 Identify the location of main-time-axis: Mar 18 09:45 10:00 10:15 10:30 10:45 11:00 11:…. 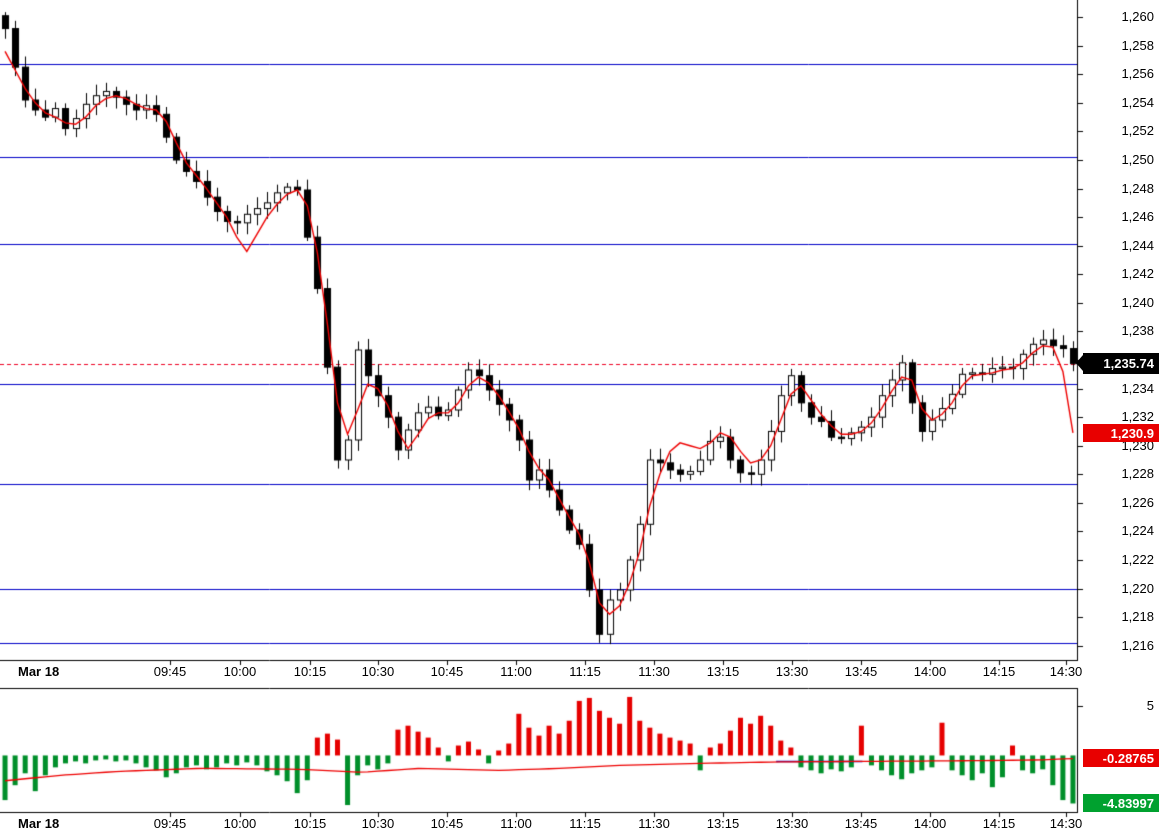
(579, 674).